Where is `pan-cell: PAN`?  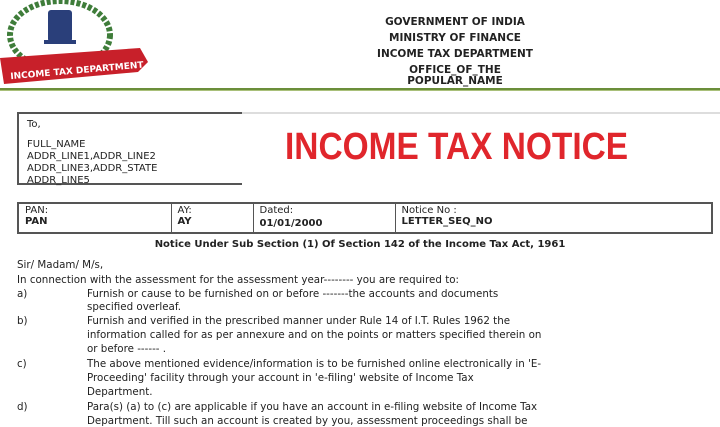 pan-cell: PAN is located at coordinates (94, 218).